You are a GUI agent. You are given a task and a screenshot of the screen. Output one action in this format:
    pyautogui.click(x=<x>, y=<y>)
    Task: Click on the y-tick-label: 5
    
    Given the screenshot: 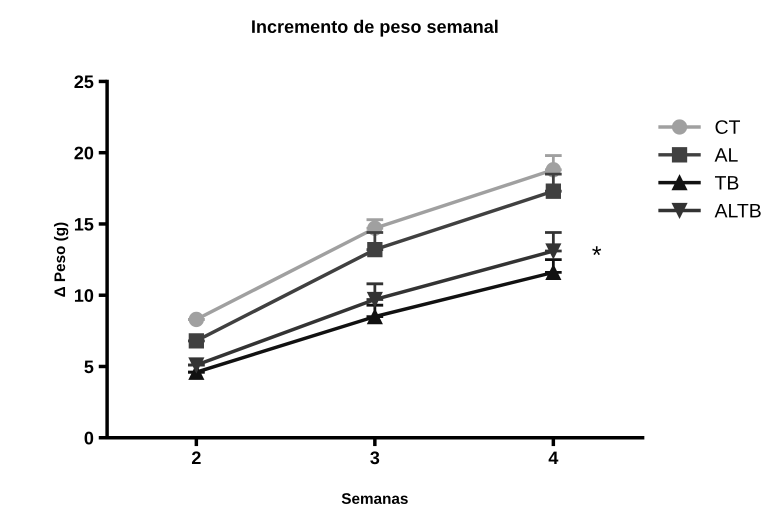 What is the action you would take?
    pyautogui.click(x=89, y=367)
    